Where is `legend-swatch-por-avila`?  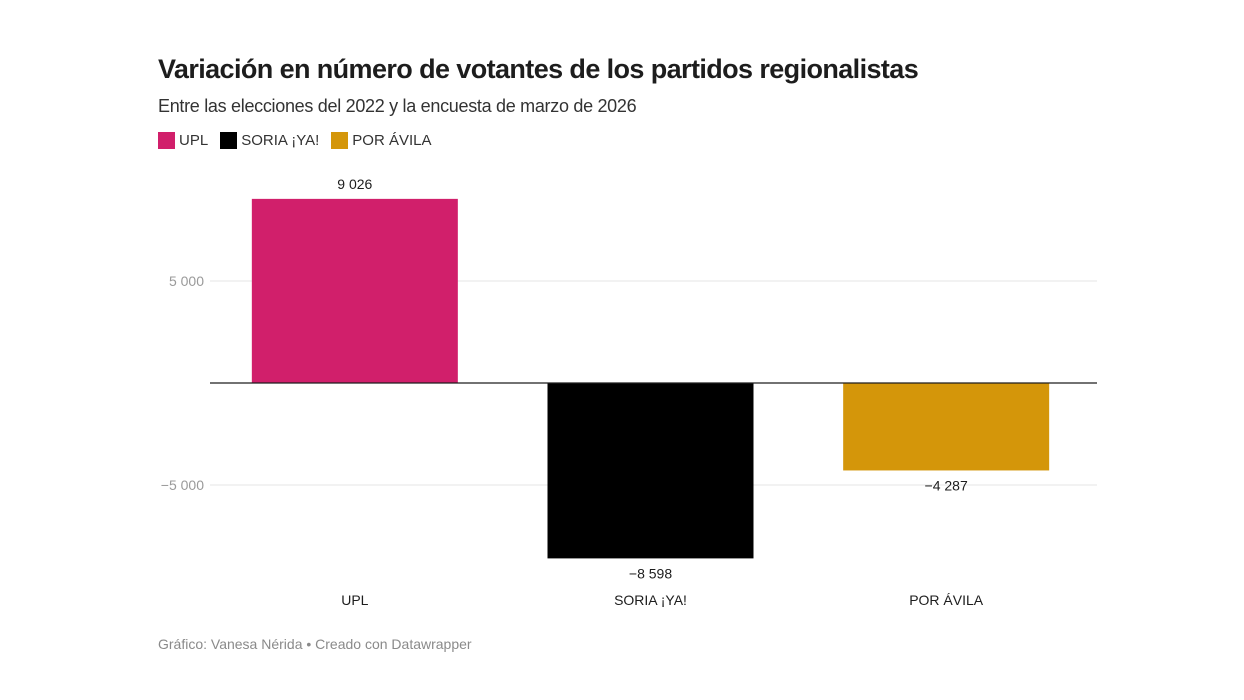 legend-swatch-por-avila is located at coordinates (340, 140).